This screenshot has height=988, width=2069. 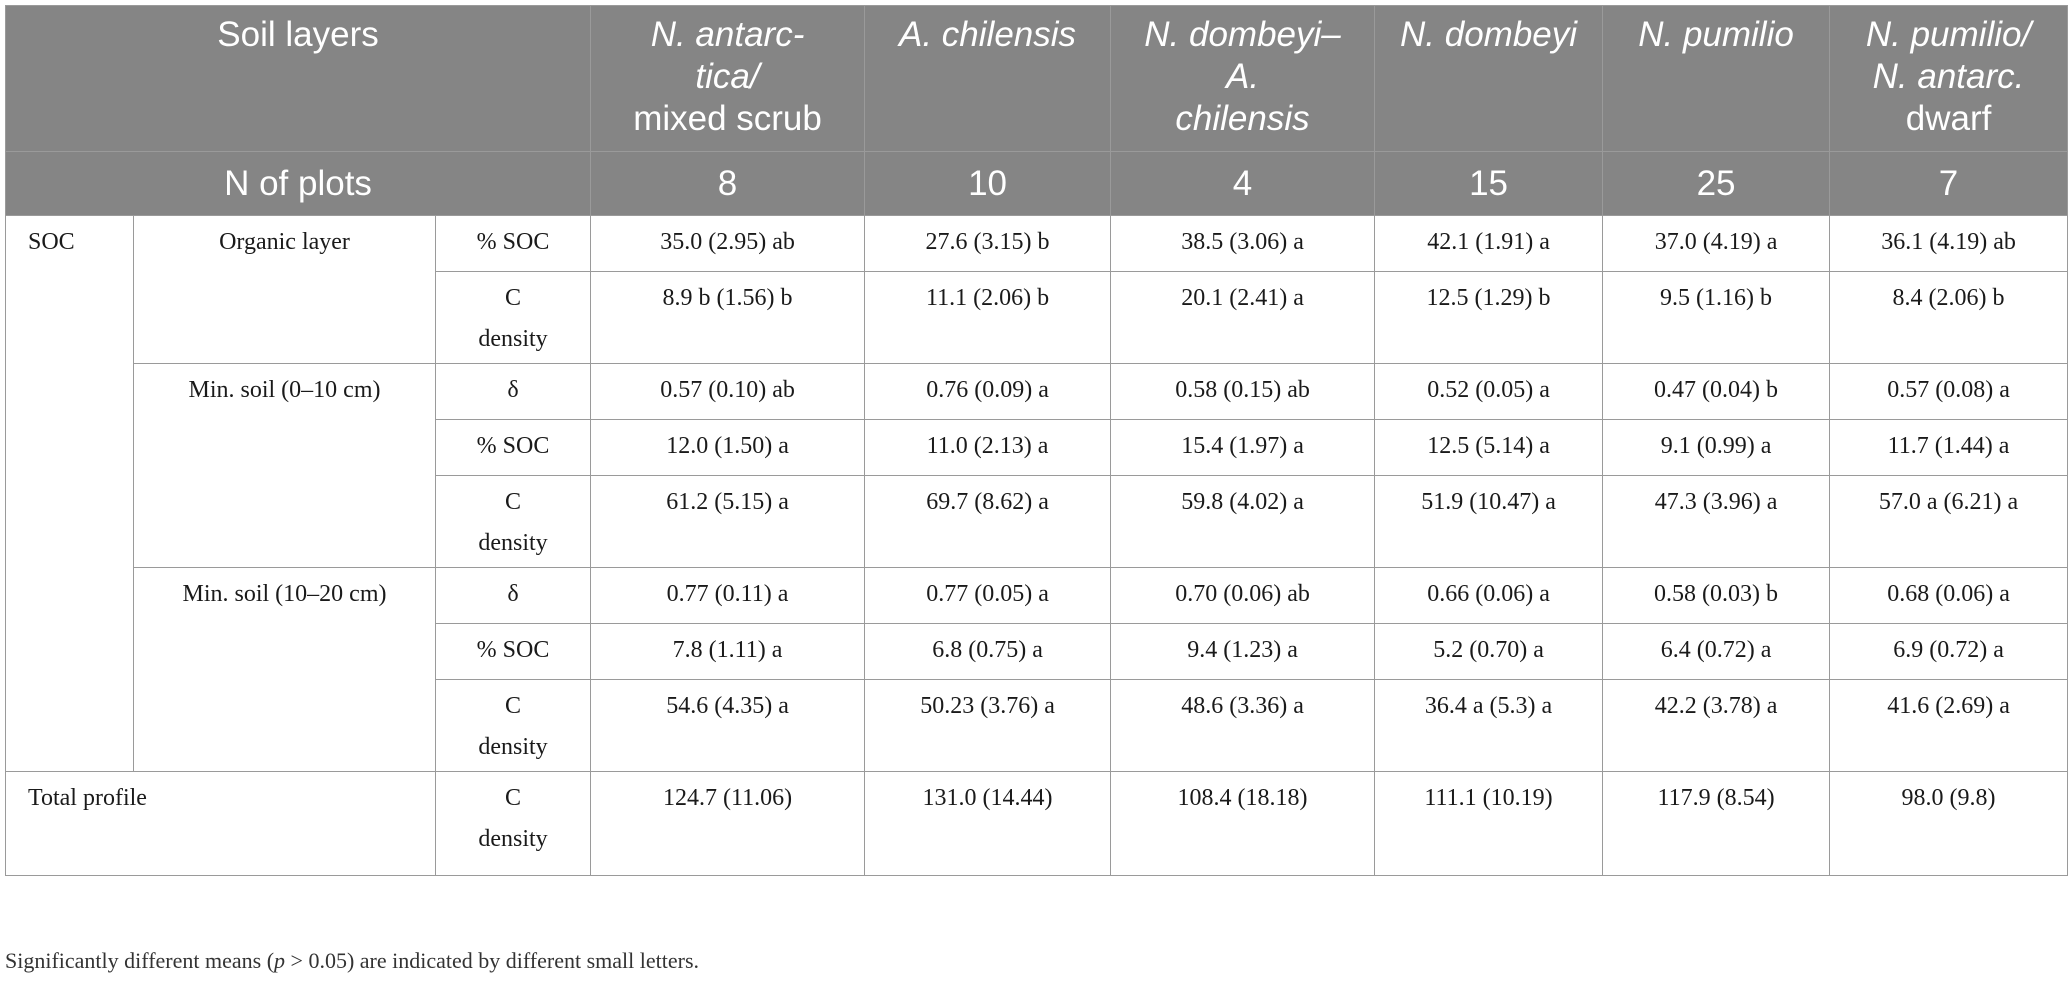 What do you see at coordinates (1243, 183) in the screenshot?
I see `n-plots-3: 4` at bounding box center [1243, 183].